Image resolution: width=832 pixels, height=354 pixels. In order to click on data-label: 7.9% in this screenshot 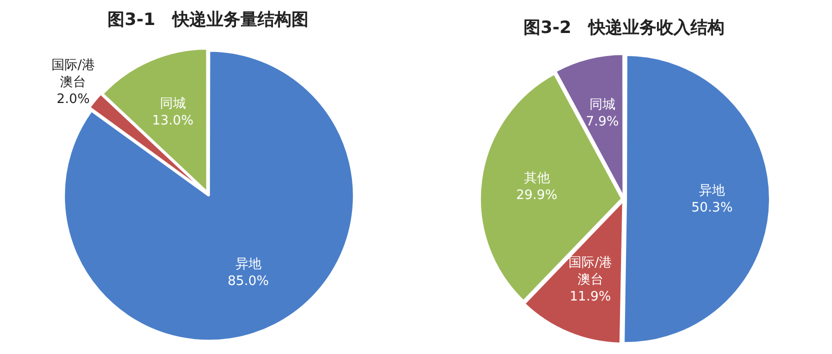, I will do `click(602, 122)`.